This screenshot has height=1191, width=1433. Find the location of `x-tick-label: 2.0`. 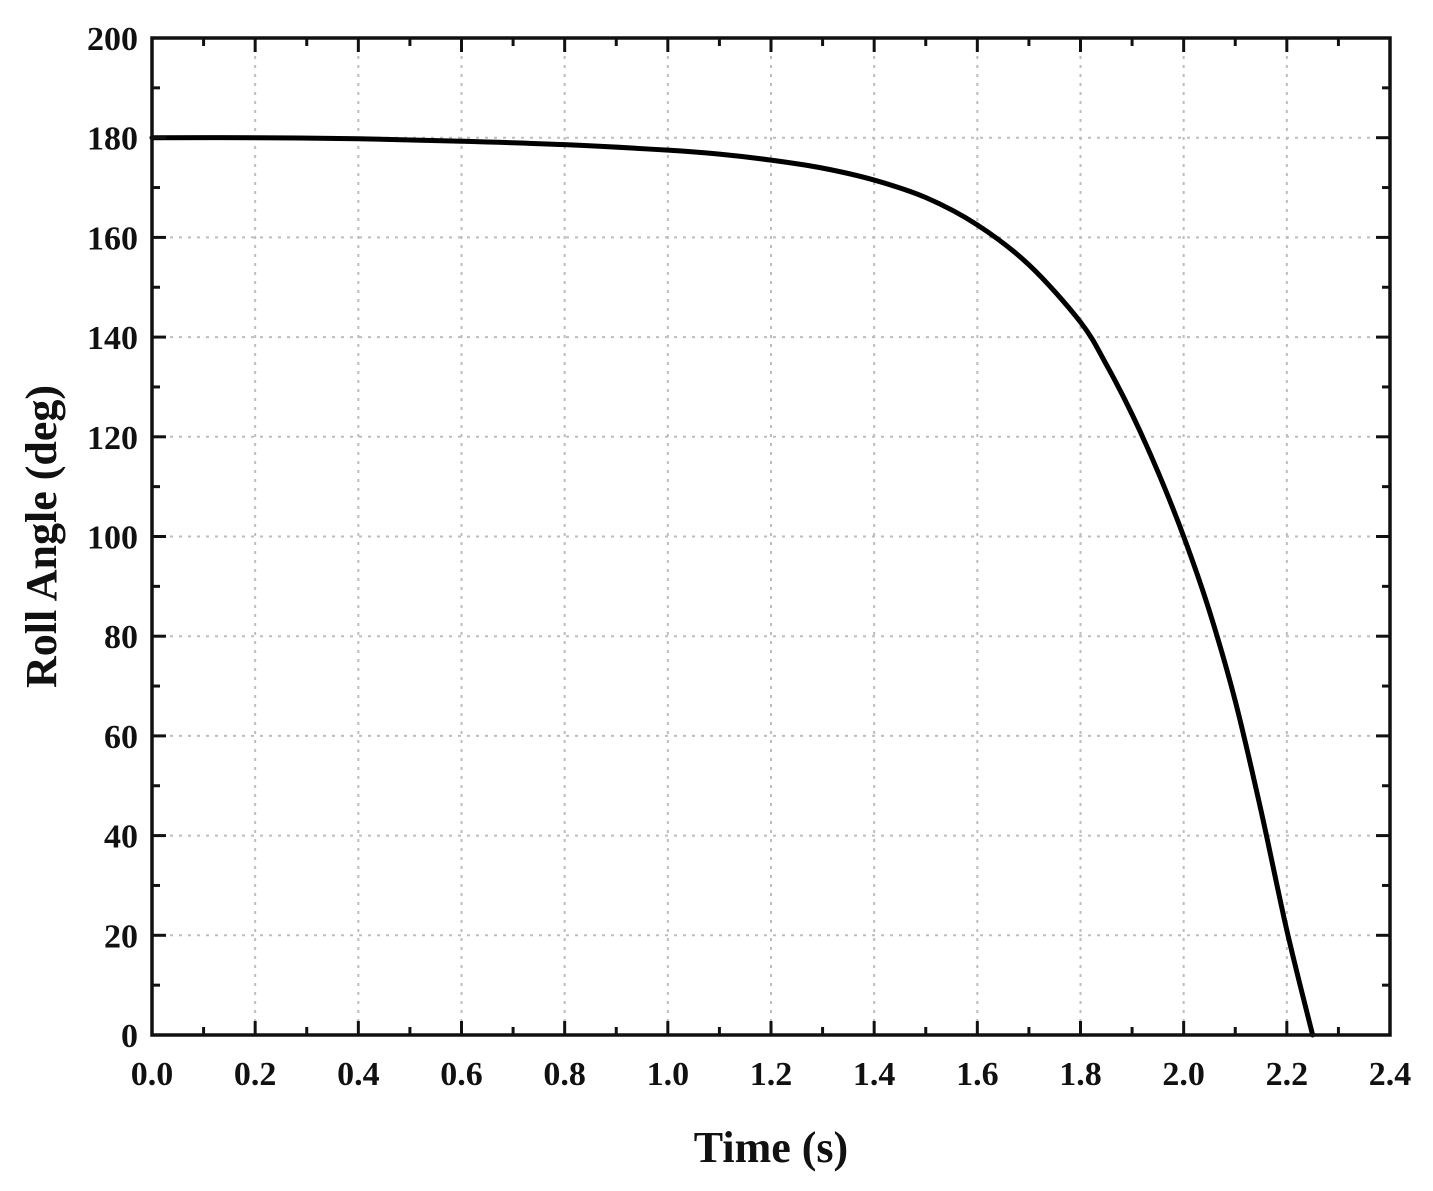

x-tick-label: 2.0 is located at coordinates (1183, 1074).